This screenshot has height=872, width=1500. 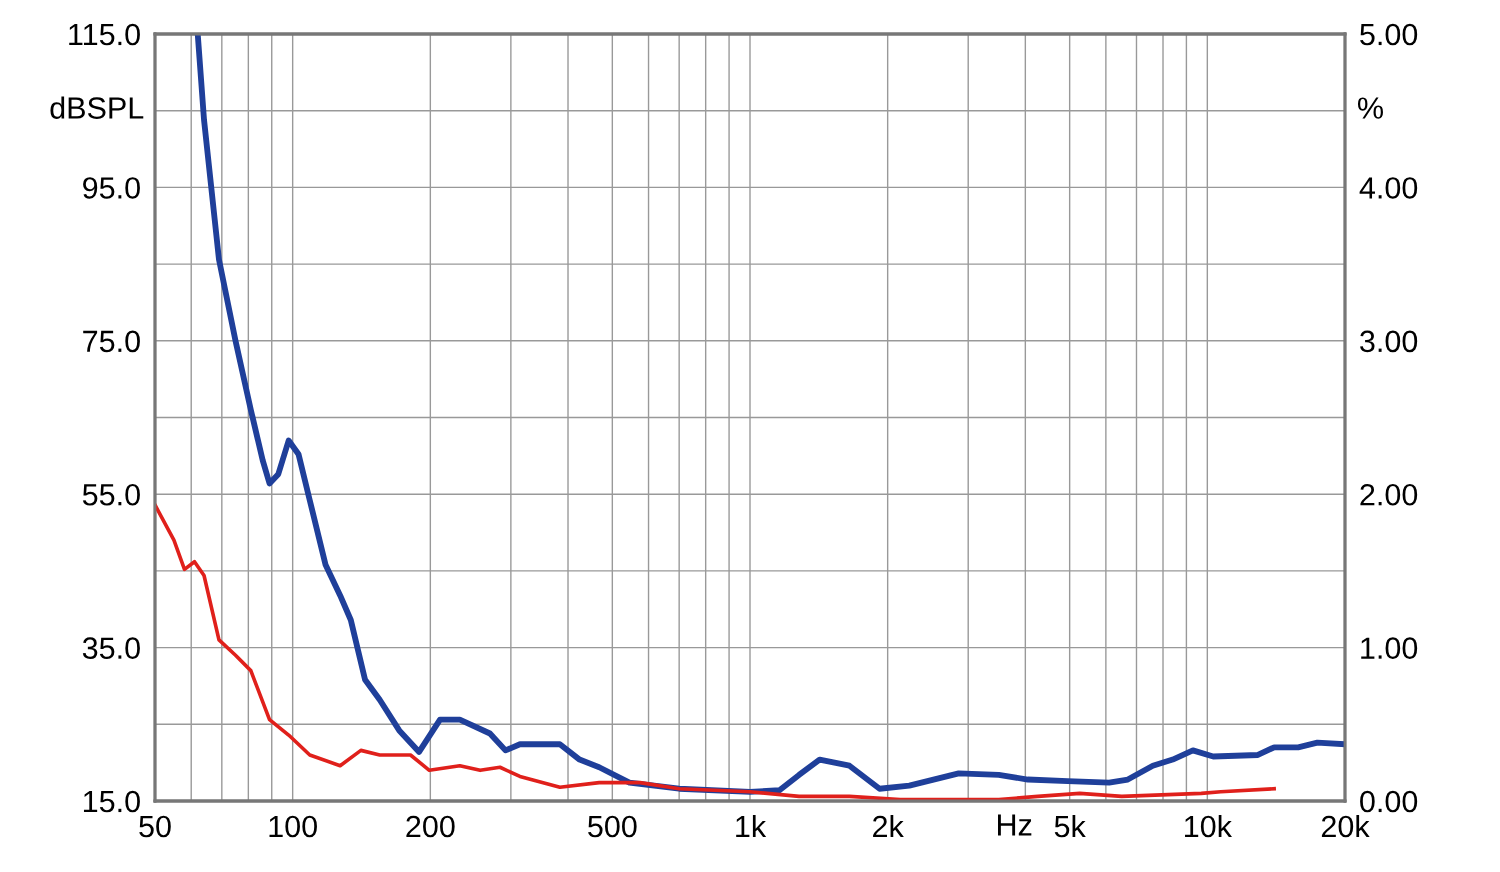 I want to click on y-tick-label: 75.0, so click(x=111, y=341).